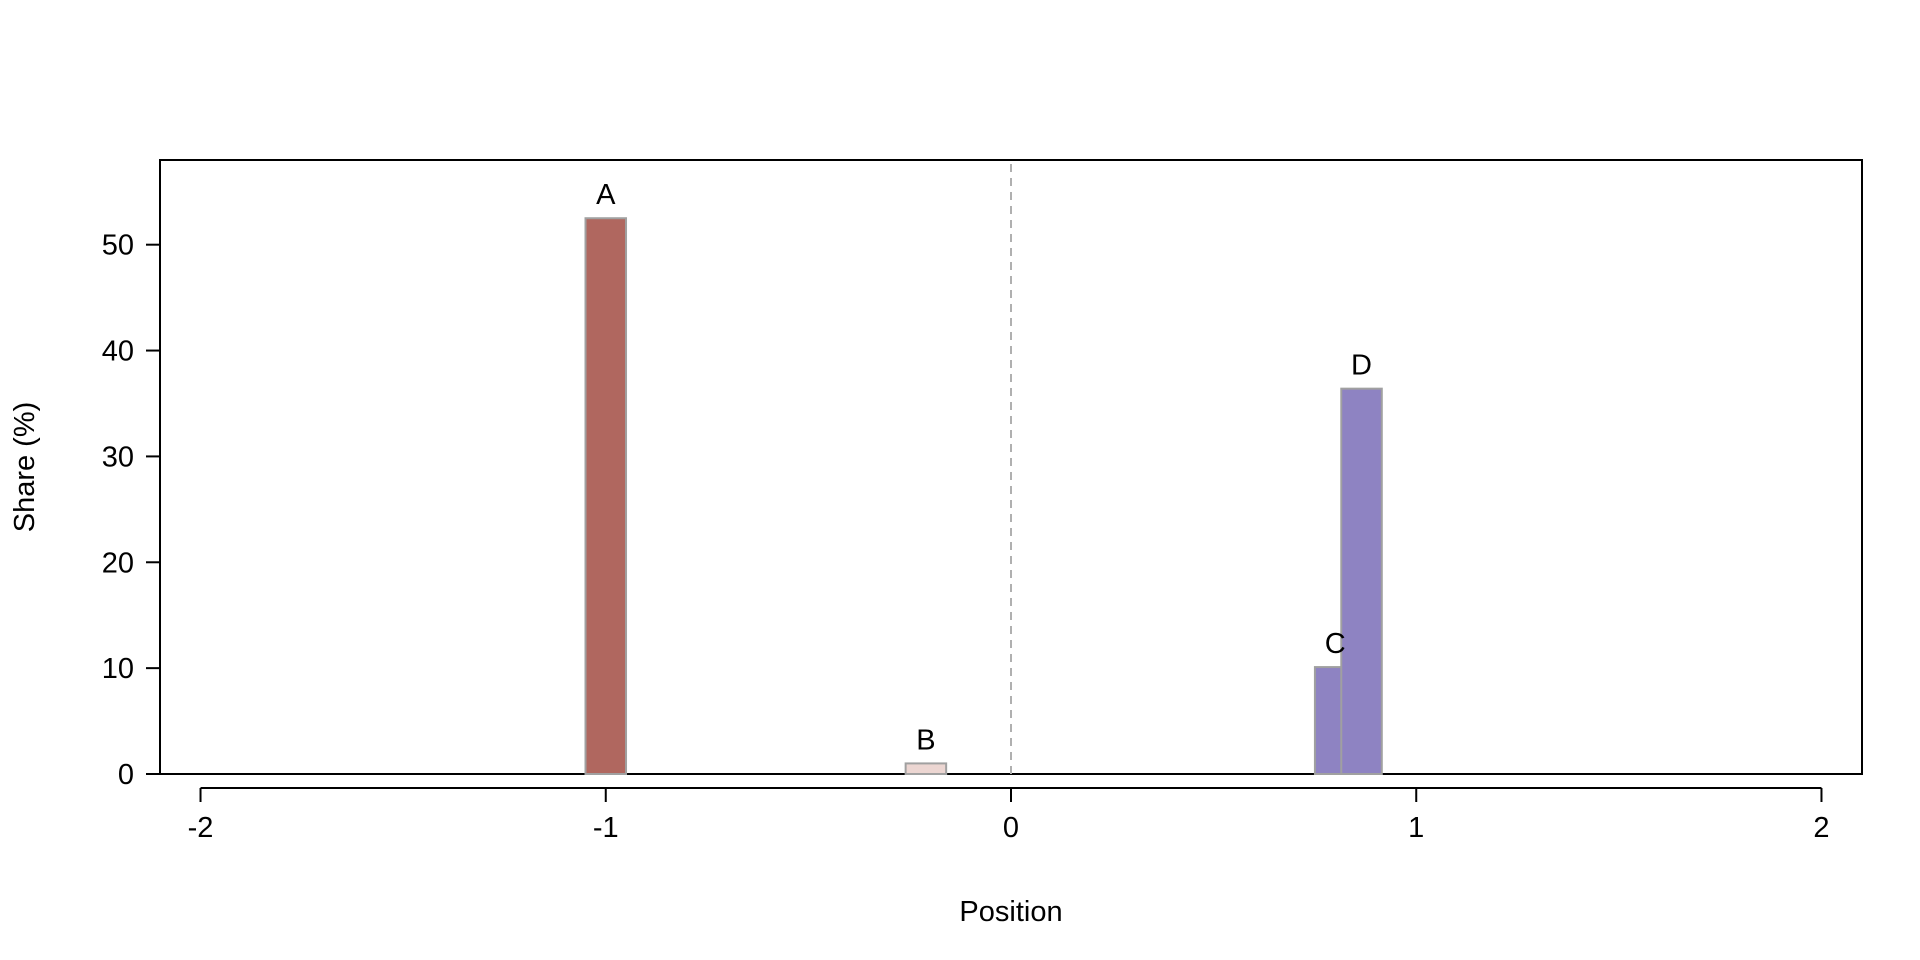  I want to click on x-tick-label: -1, so click(606, 828).